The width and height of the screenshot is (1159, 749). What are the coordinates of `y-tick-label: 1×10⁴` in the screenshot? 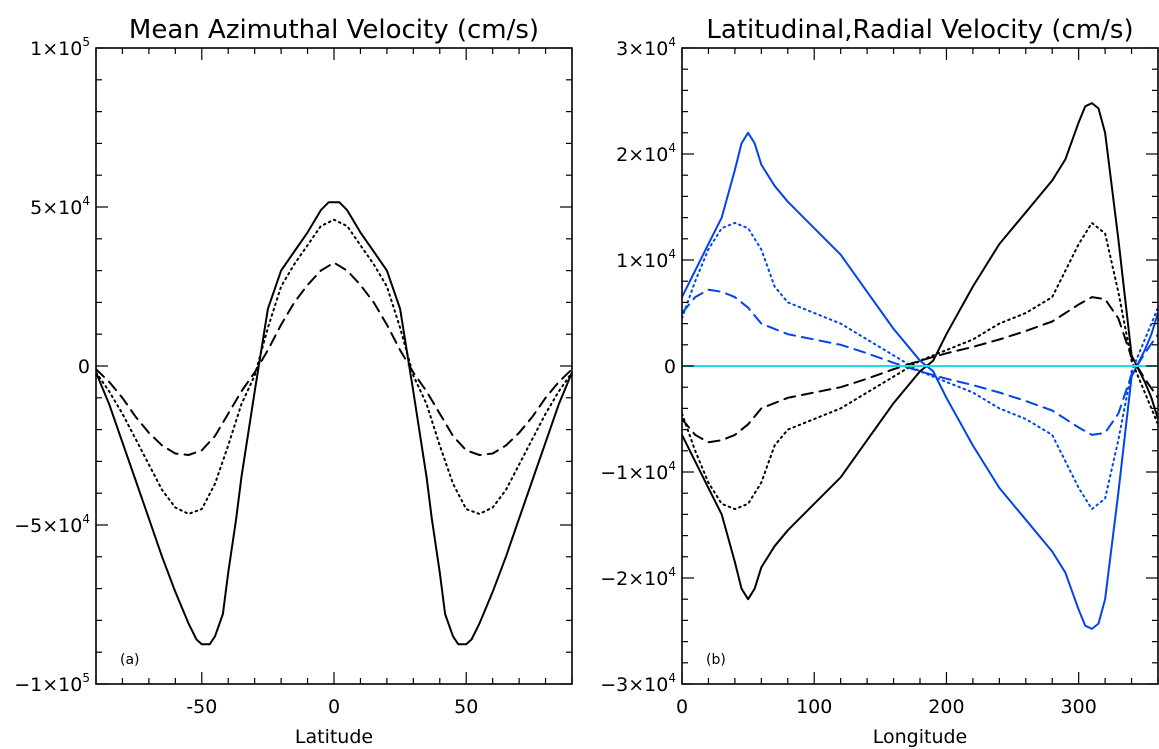 It's located at (646, 259).